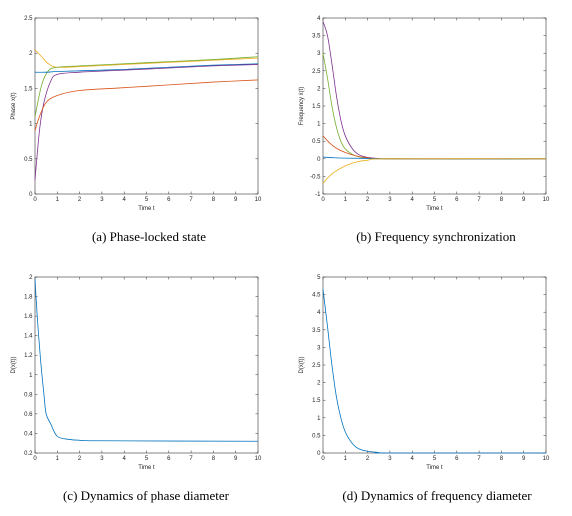 The image size is (572, 516). Describe the element at coordinates (28, 298) in the screenshot. I see `y-tick-label: 1.8` at that location.